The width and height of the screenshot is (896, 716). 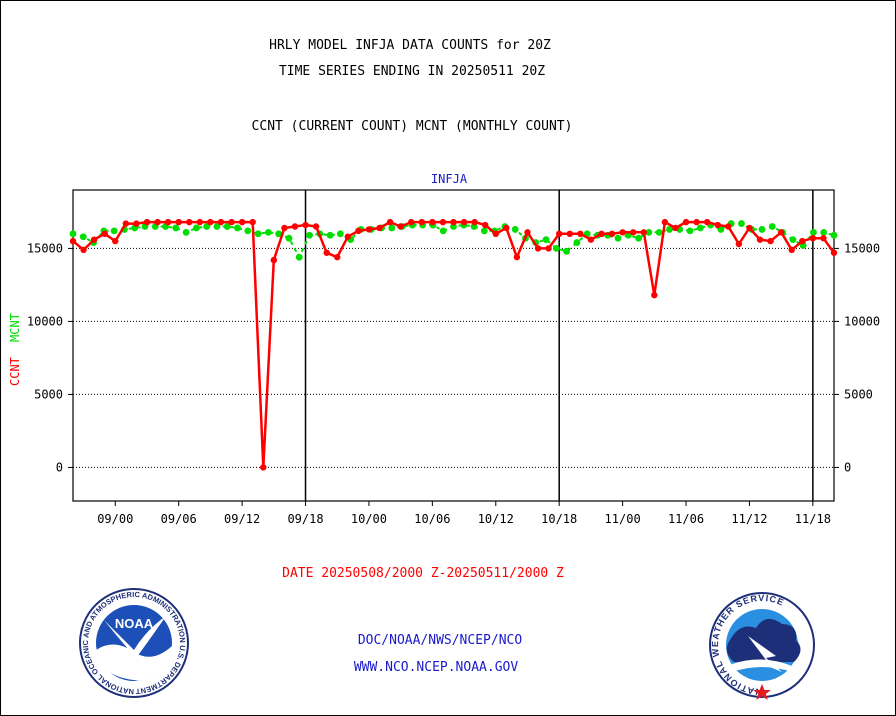 I want to click on y-tick-label-right: 0, so click(x=847, y=467).